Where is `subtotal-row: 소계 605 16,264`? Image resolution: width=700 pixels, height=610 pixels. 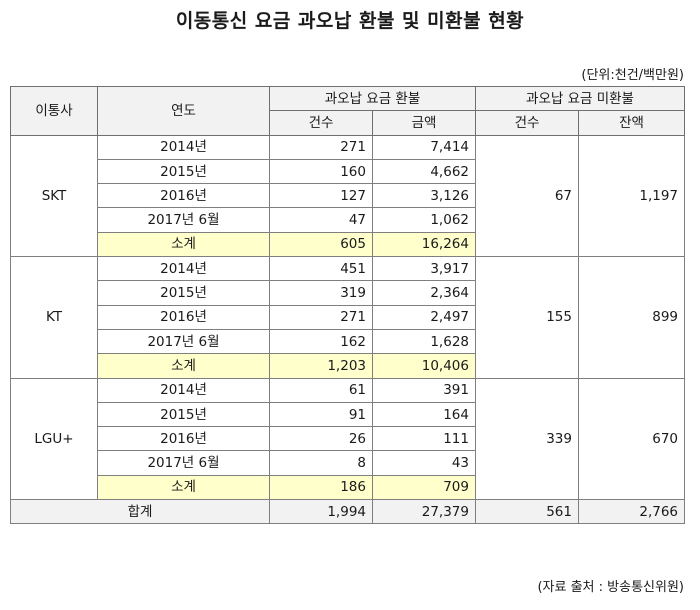
subtotal-row: 소계 605 16,264 is located at coordinates (348, 244).